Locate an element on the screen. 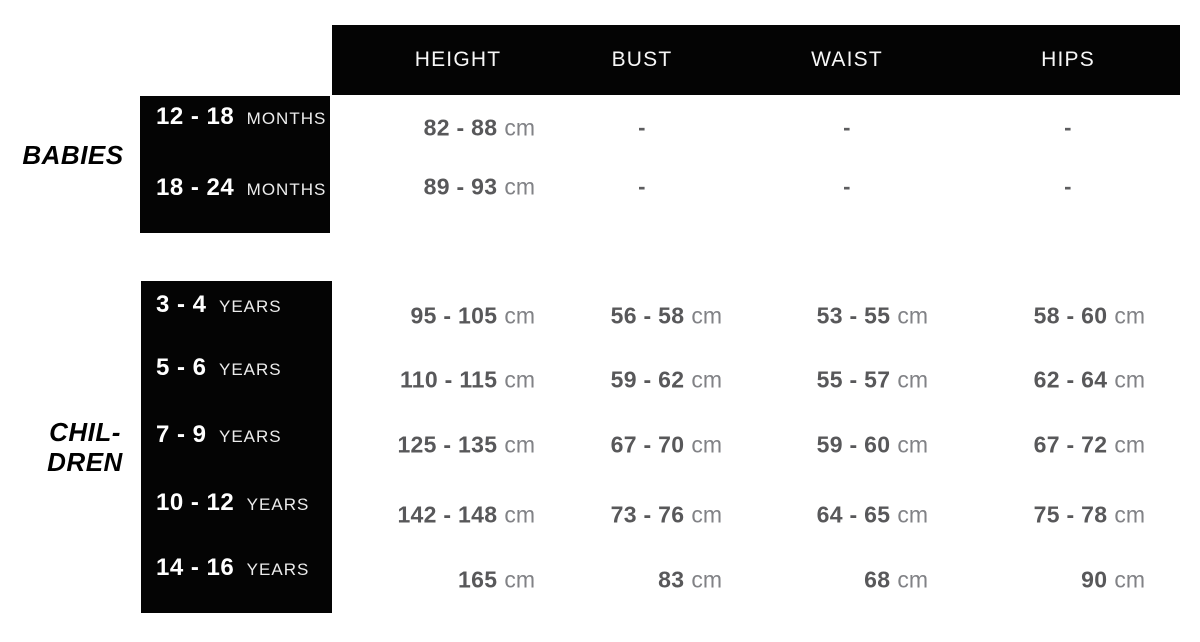  age-range: 12 - 18 is located at coordinates (195, 116).